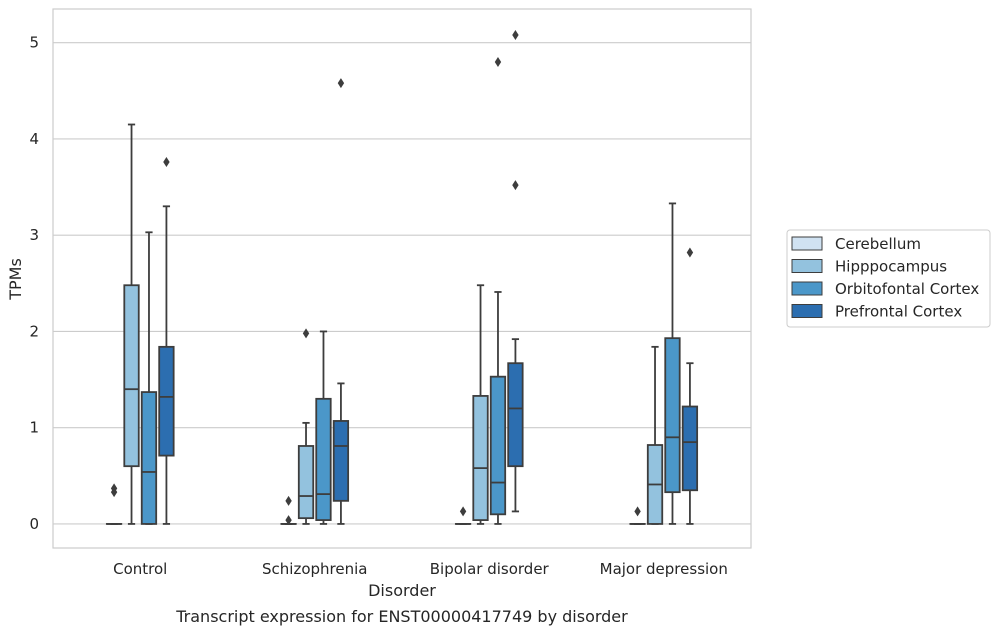 This screenshot has height=634, width=999. Describe the element at coordinates (664, 569) in the screenshot. I see `x-tick-label: Major depression` at that location.